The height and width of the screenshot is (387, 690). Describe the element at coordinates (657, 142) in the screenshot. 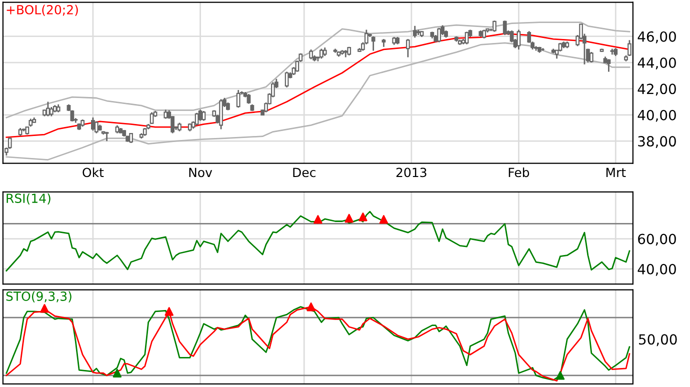

I see `y-tick-label: 38,00` at that location.